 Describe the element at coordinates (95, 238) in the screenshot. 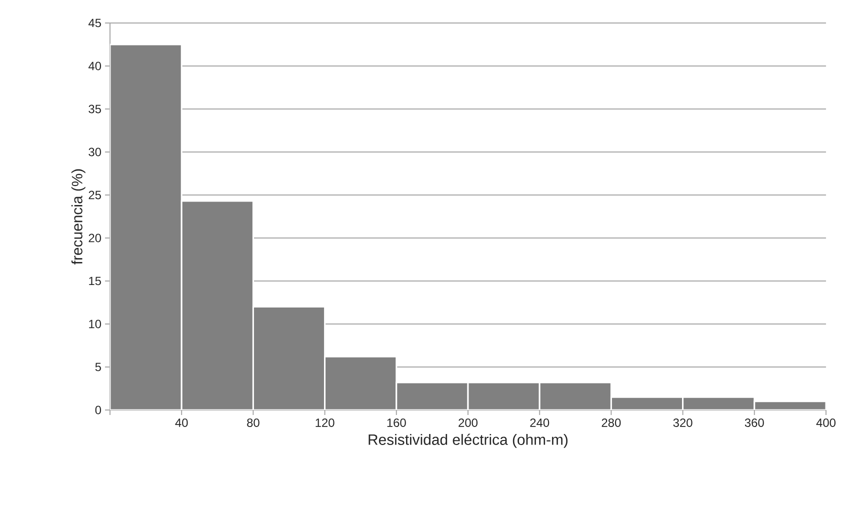

I see `y-tick-label: 20` at that location.